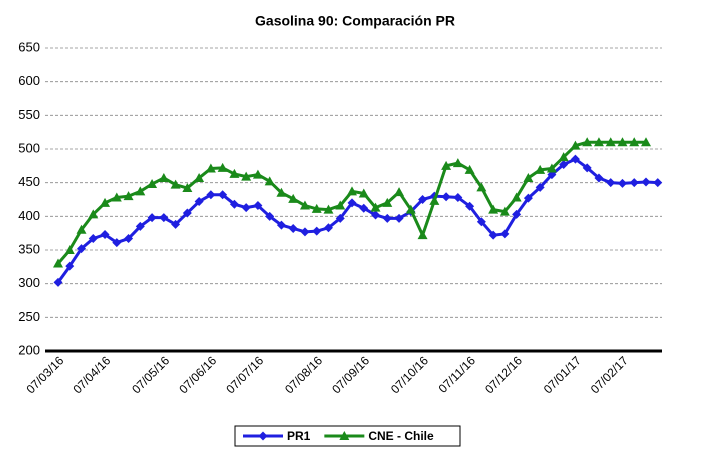 This screenshot has height=452, width=710. What do you see at coordinates (401, 436) in the screenshot?
I see `legend-label: CNE - Chile` at bounding box center [401, 436].